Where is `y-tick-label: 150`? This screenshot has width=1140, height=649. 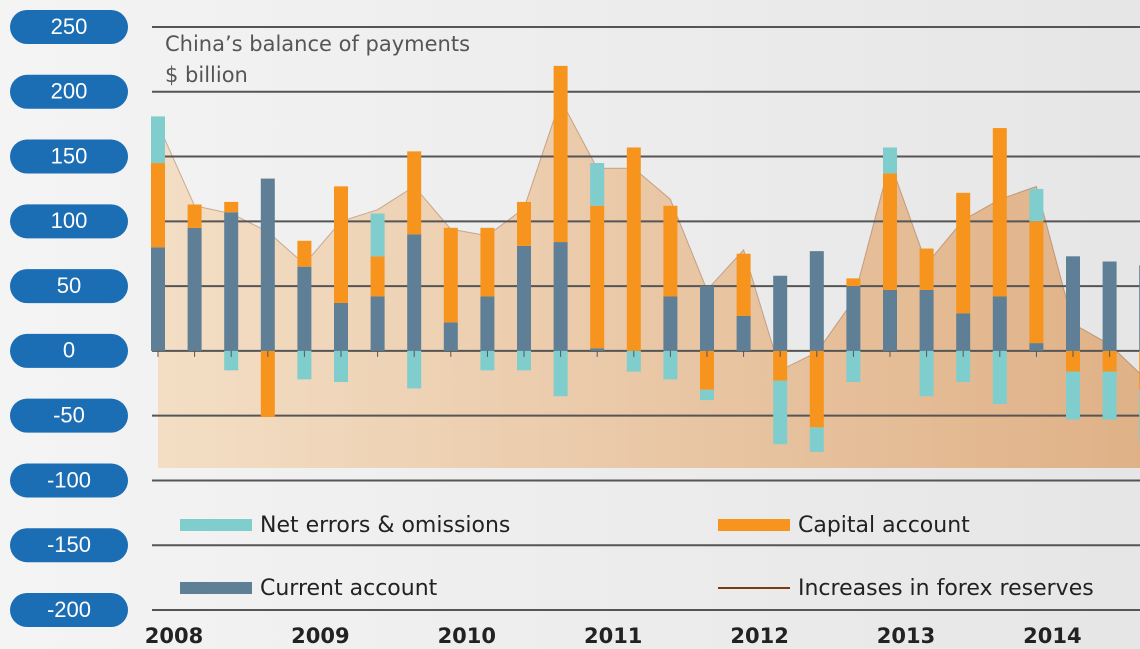 y-tick-label: 150 is located at coordinates (69, 155).